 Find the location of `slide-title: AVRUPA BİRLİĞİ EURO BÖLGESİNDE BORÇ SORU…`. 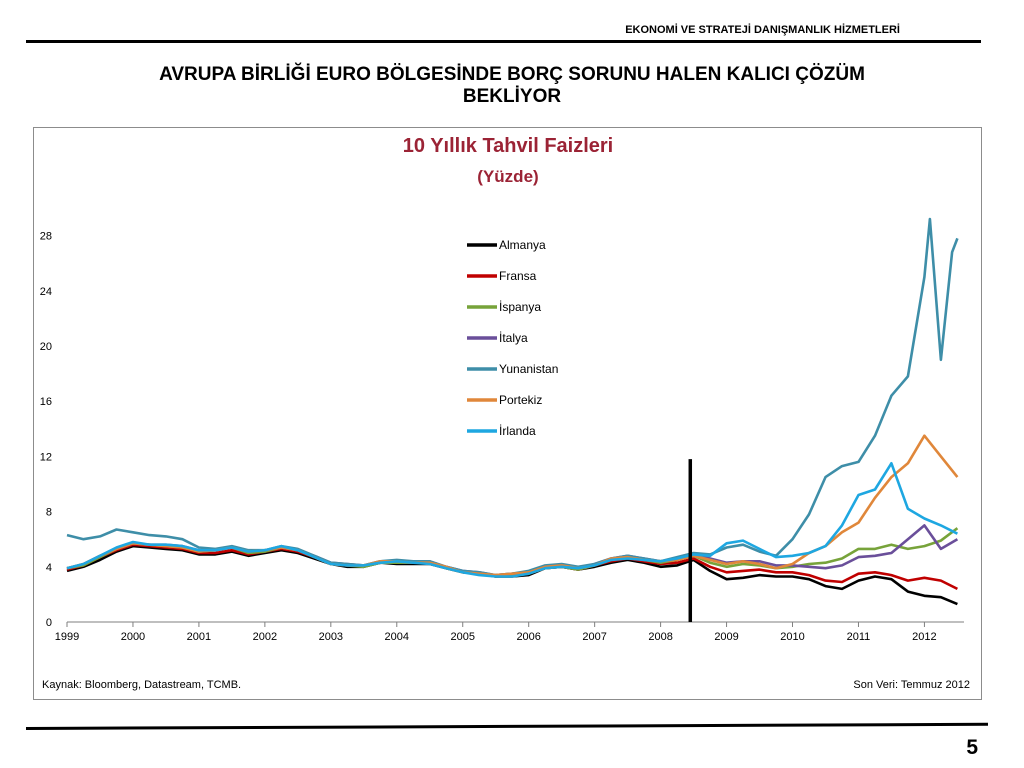

slide-title: AVRUPA BİRLİĞİ EURO BÖLGESİNDE BORÇ SORU… is located at coordinates (512, 86).